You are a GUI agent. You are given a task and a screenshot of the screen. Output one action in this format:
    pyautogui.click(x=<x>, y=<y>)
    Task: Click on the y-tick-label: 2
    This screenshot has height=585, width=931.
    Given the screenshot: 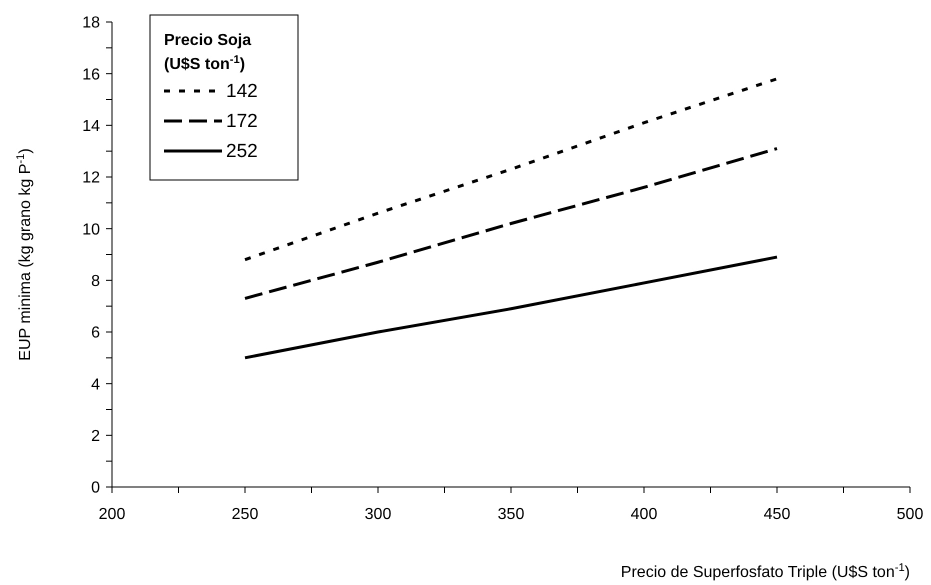 What is the action you would take?
    pyautogui.click(x=95, y=436)
    